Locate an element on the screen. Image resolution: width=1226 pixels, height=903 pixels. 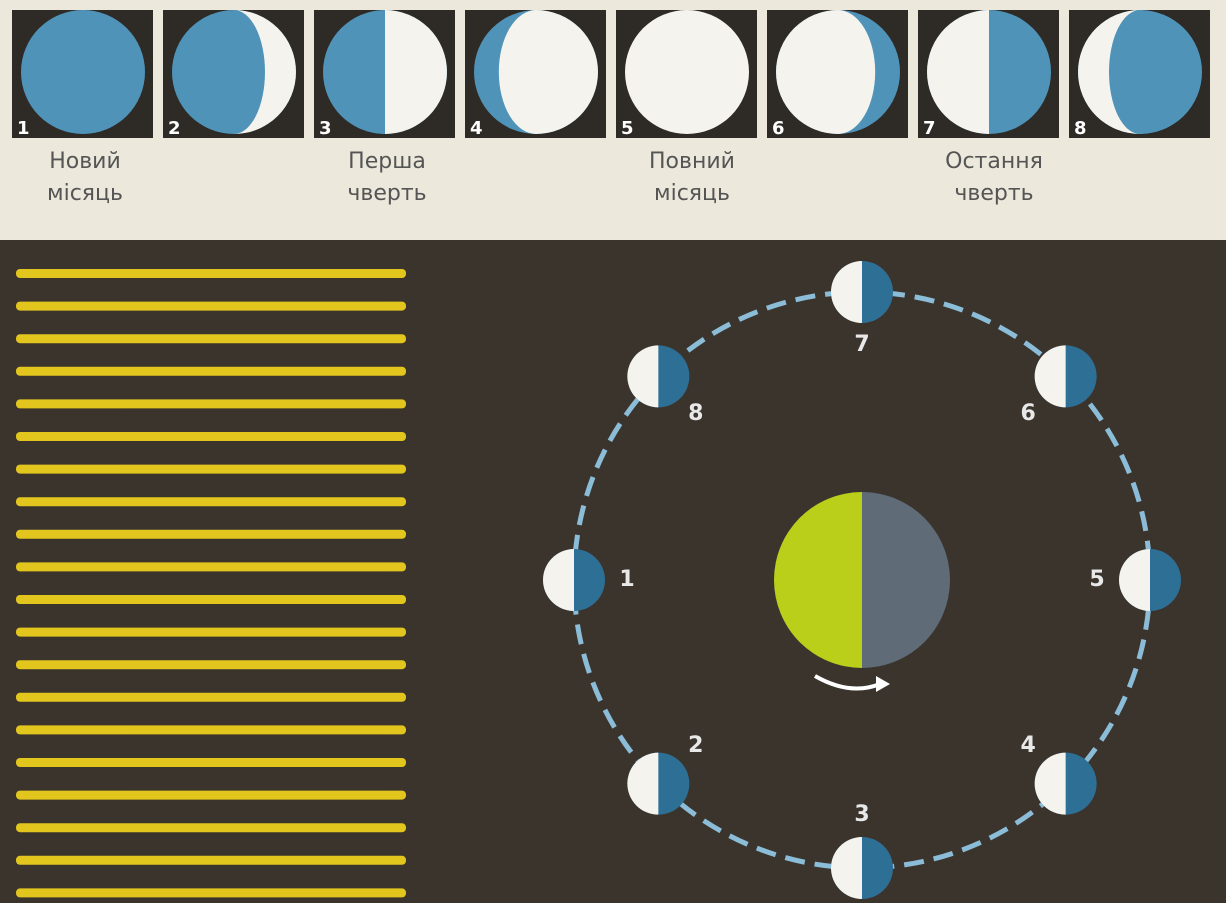
phase-number: 2 is located at coordinates (174, 128).